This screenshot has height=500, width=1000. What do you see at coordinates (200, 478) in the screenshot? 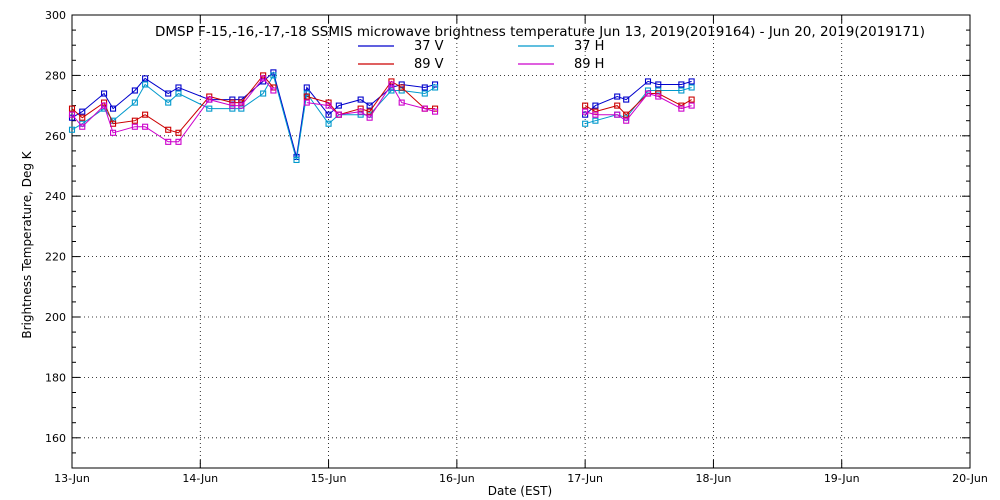
I see `x-tick-label: 14-Jun` at bounding box center [200, 478].